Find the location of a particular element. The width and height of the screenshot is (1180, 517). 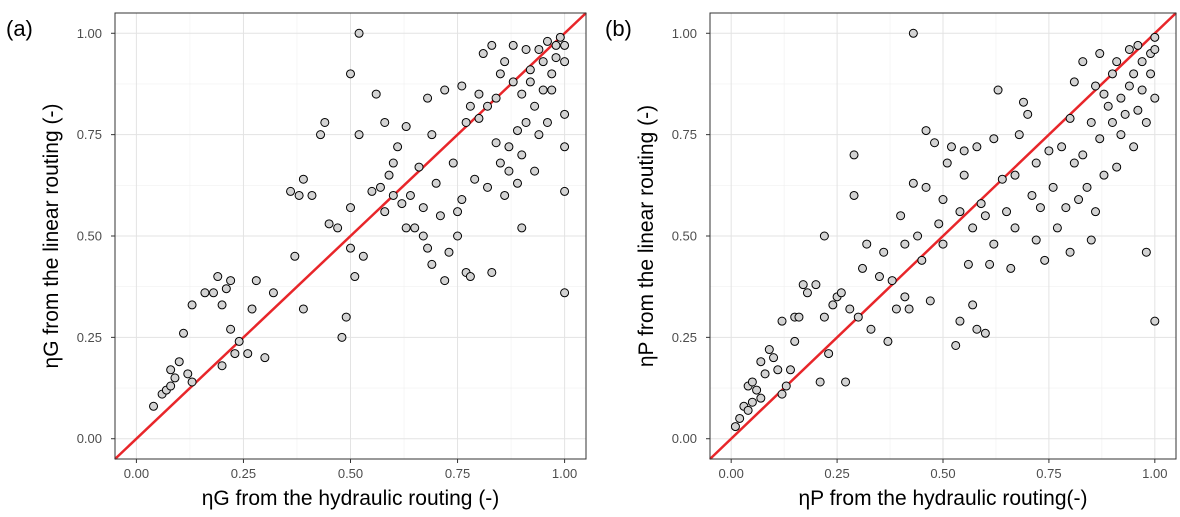

panel-a-x-tick-label: 1.00 is located at coordinates (564, 473).